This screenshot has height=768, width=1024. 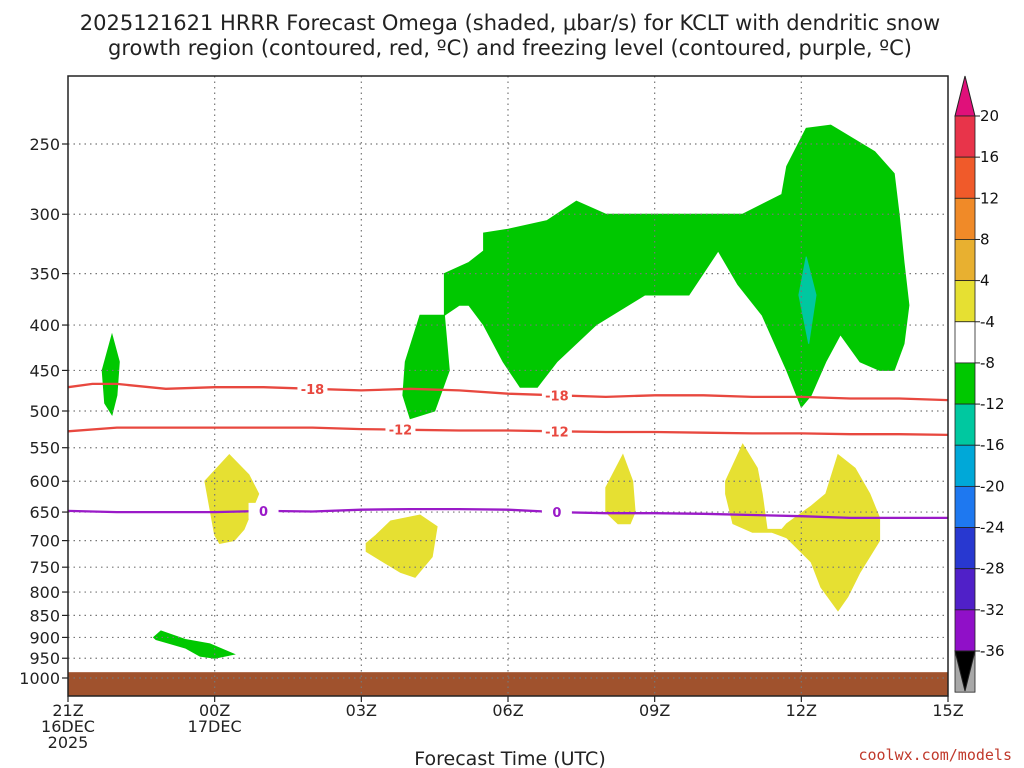 What do you see at coordinates (44, 637) in the screenshot?
I see `ytick-label-900: 900` at bounding box center [44, 637].